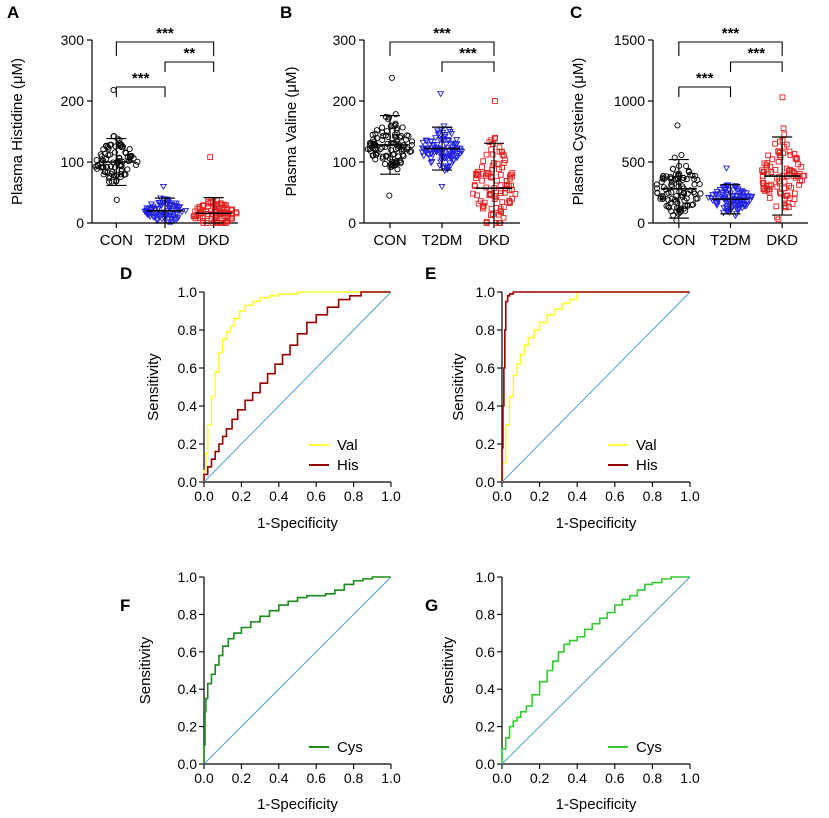 This screenshot has width=829, height=818. What do you see at coordinates (442, 240) in the screenshot?
I see `category-label: T2DM` at bounding box center [442, 240].